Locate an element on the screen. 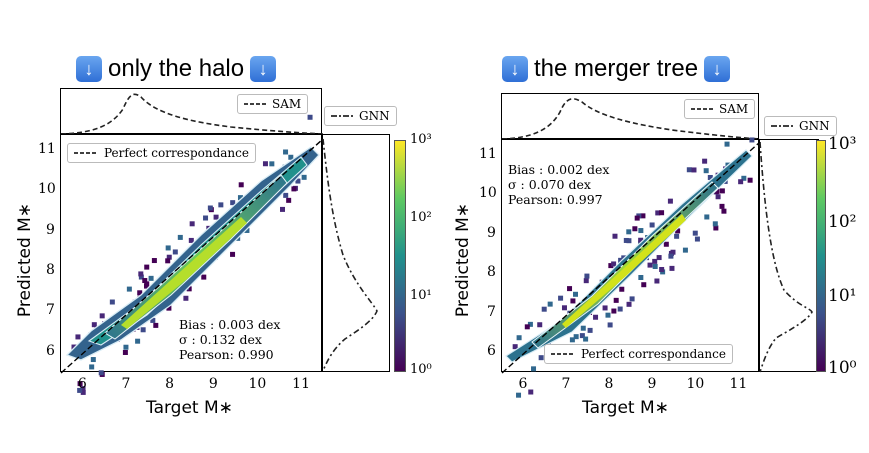 The height and width of the screenshot is (453, 869). sam-marginal-curve is located at coordinates (192, 114).